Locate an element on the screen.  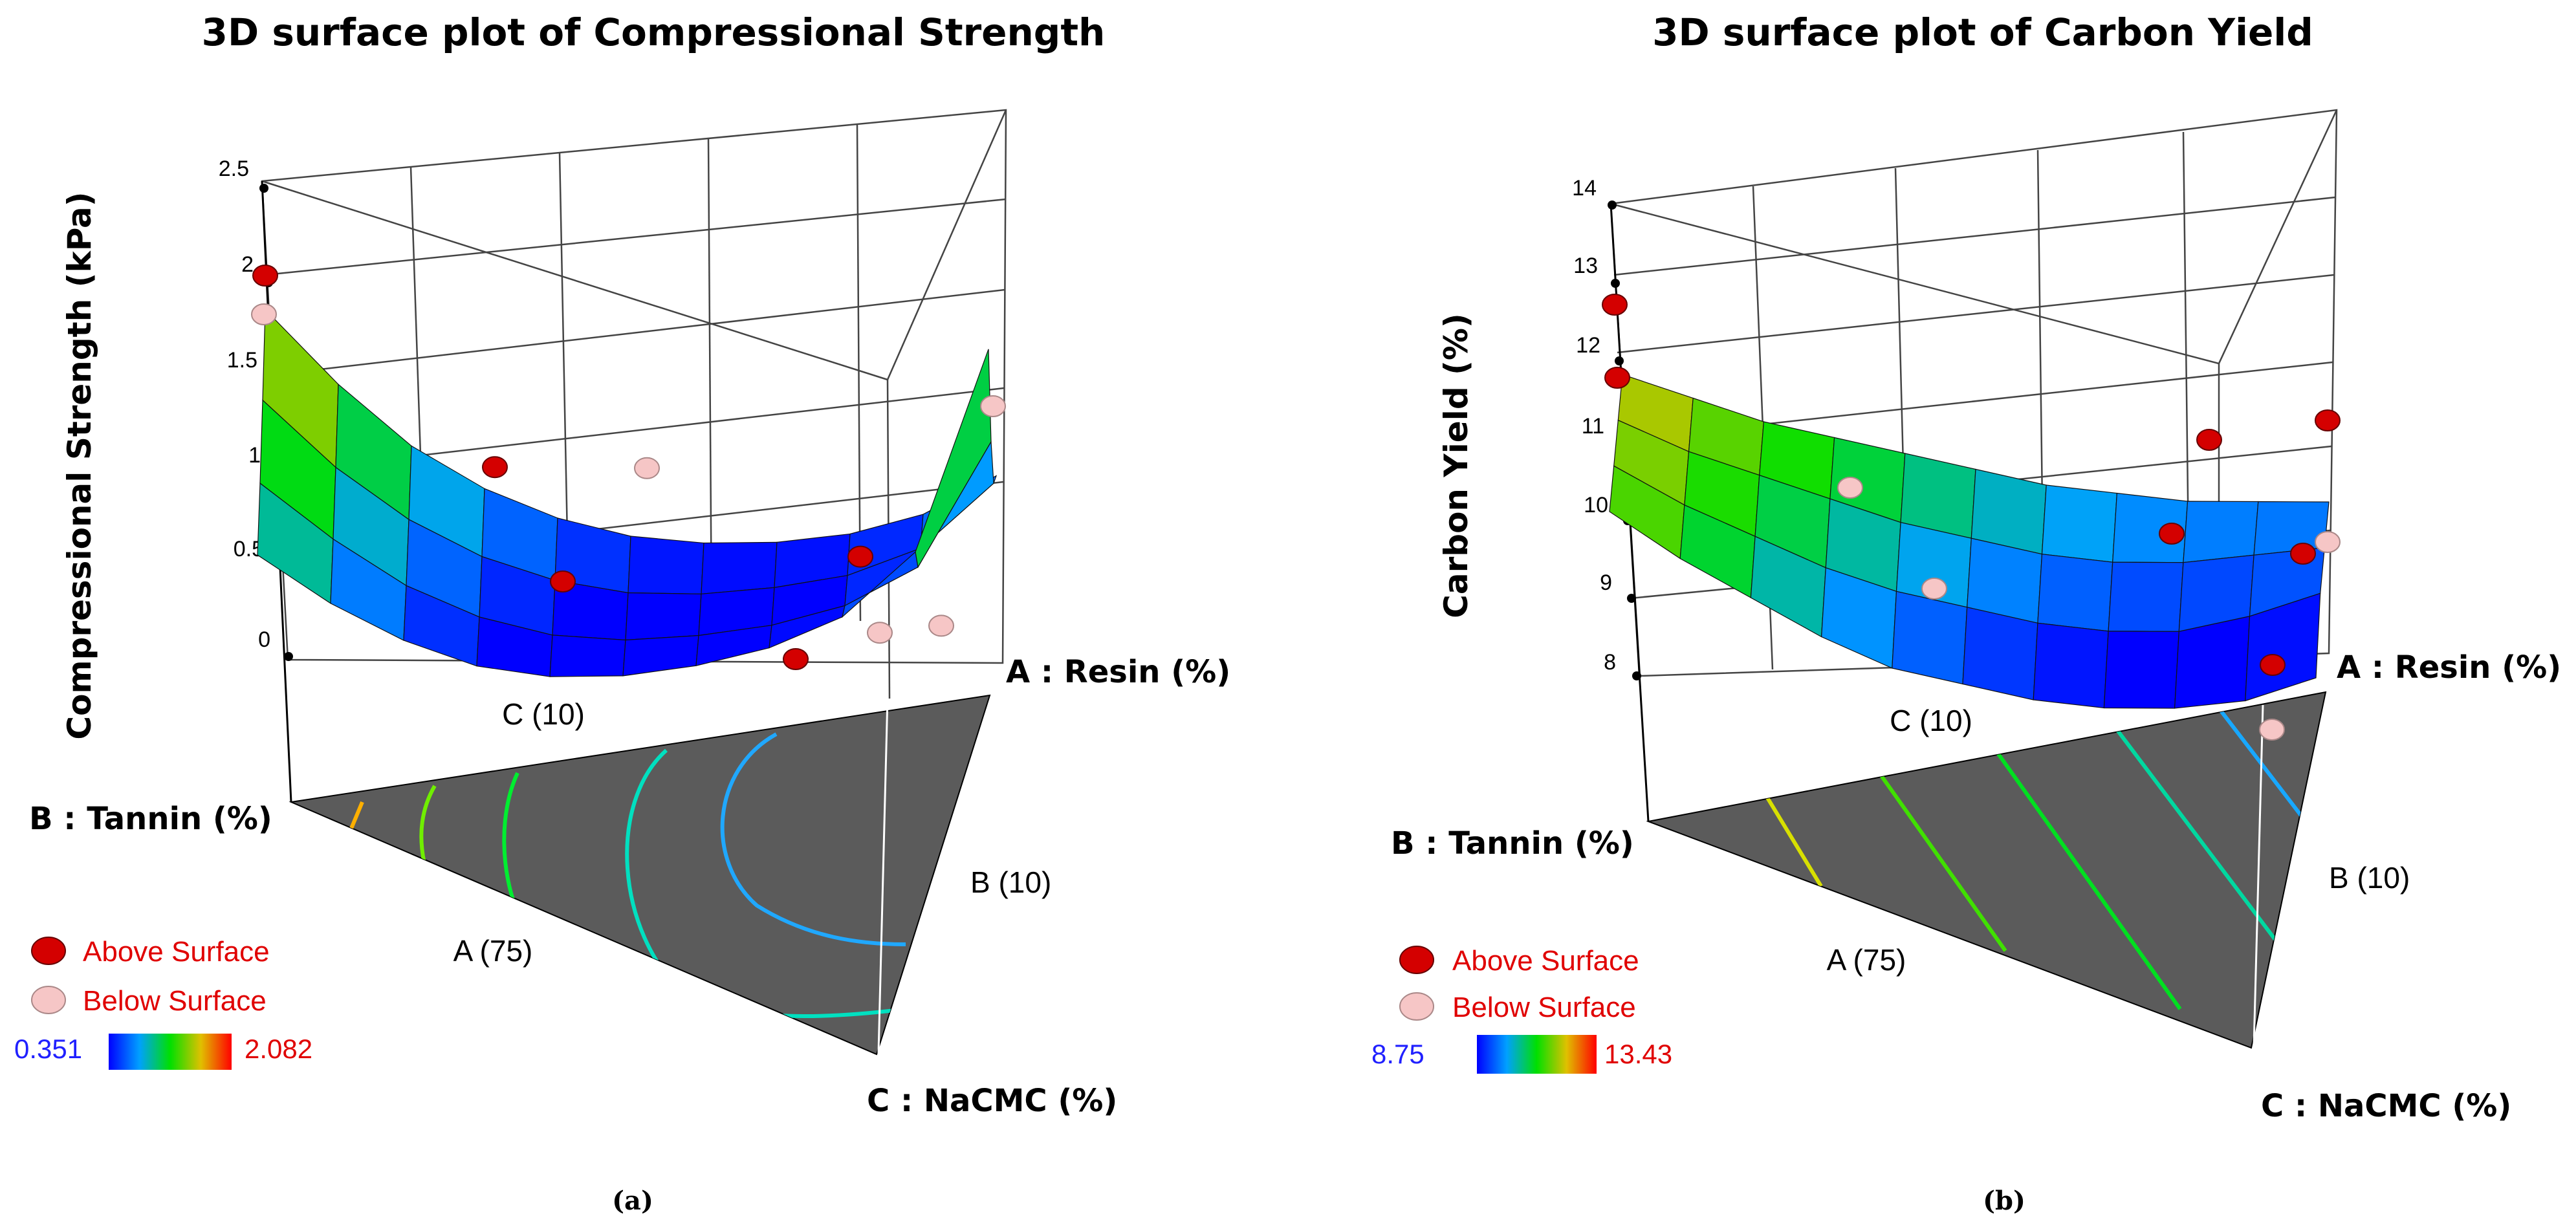
z-tick-label: 2 is located at coordinates (248, 264).